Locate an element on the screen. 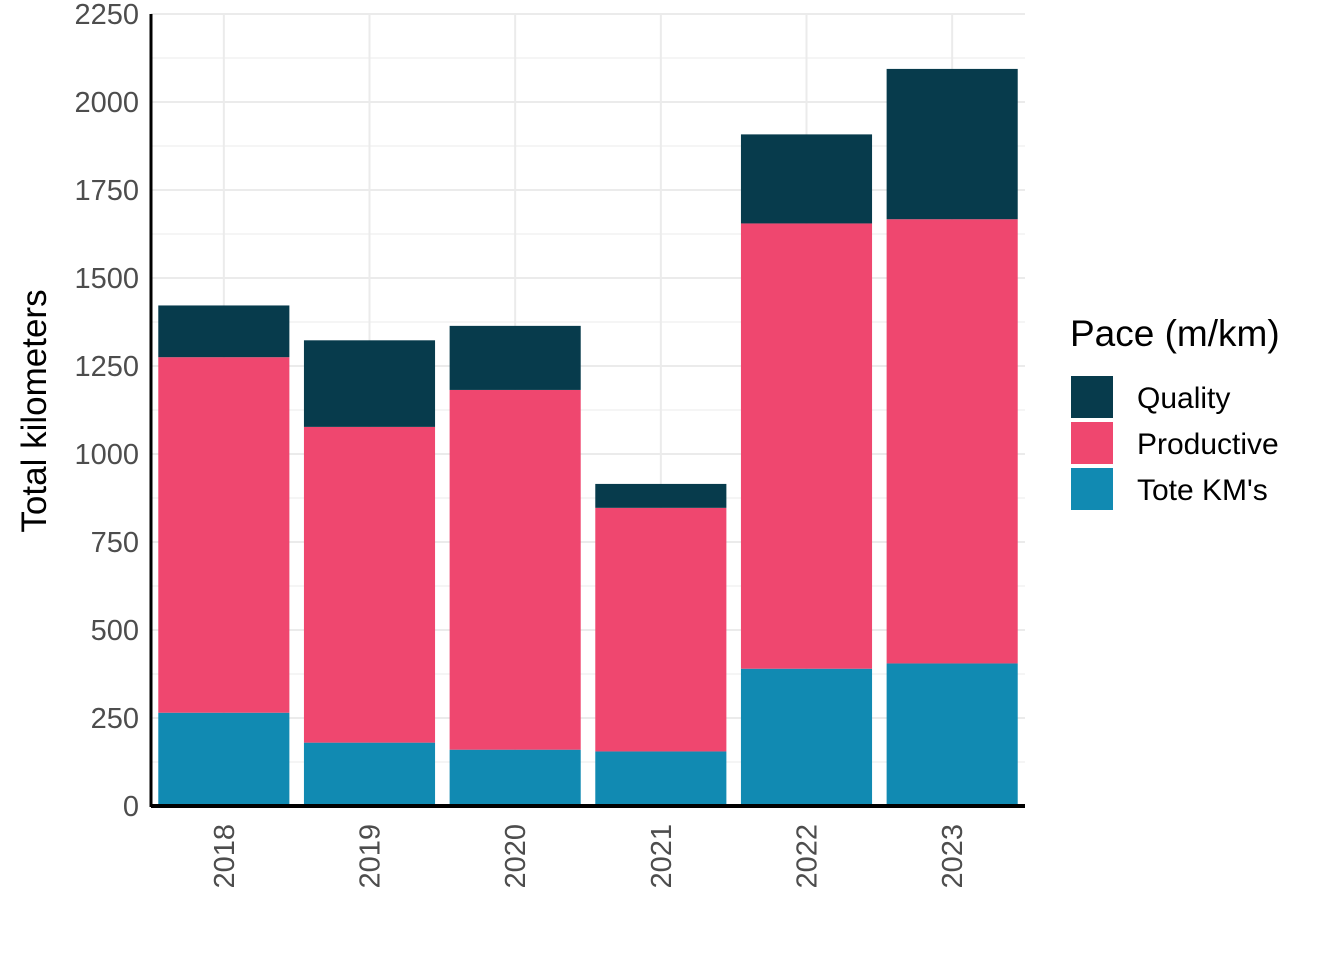 This screenshot has height=960, width=1344. legend-title: Pace (m/km) is located at coordinates (1175, 333).